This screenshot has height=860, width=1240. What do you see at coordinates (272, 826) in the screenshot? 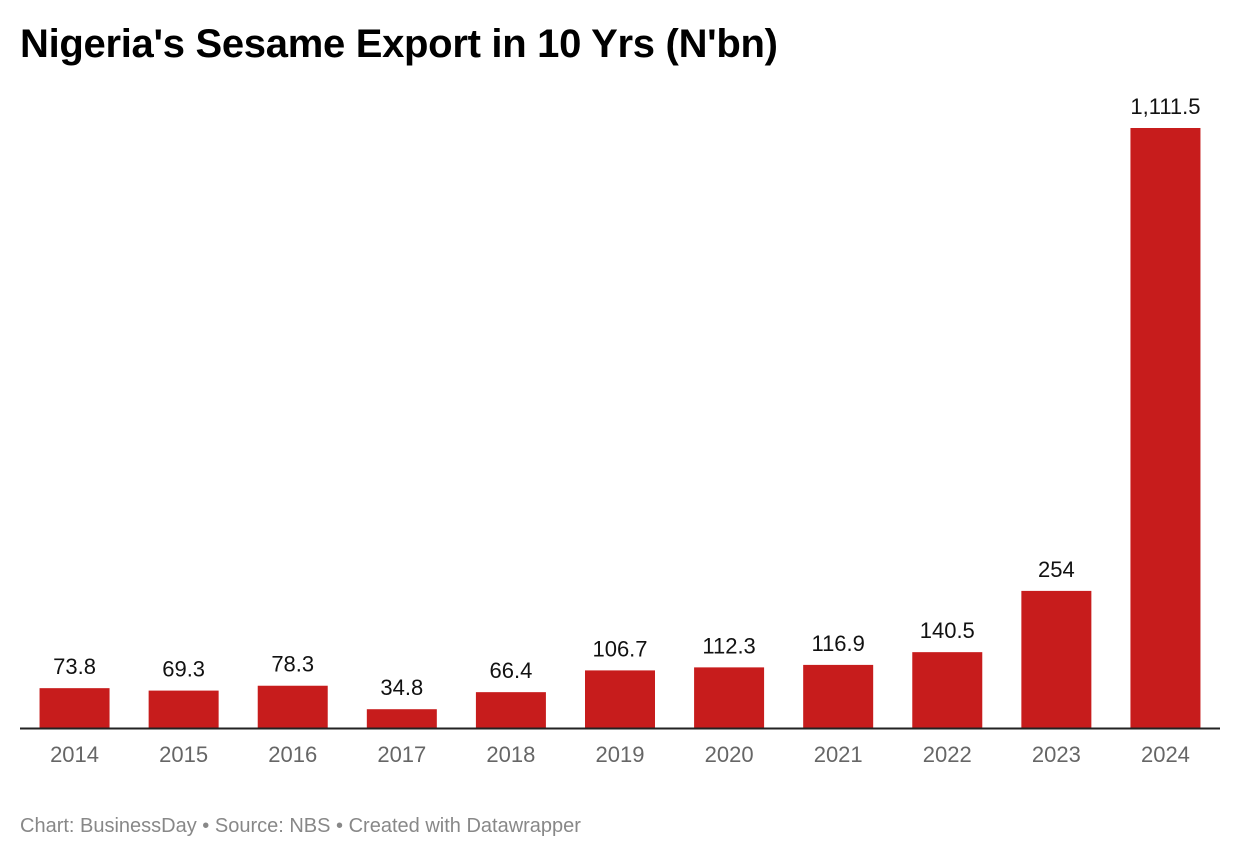
I see `footer-source: Source: NBS` at bounding box center [272, 826].